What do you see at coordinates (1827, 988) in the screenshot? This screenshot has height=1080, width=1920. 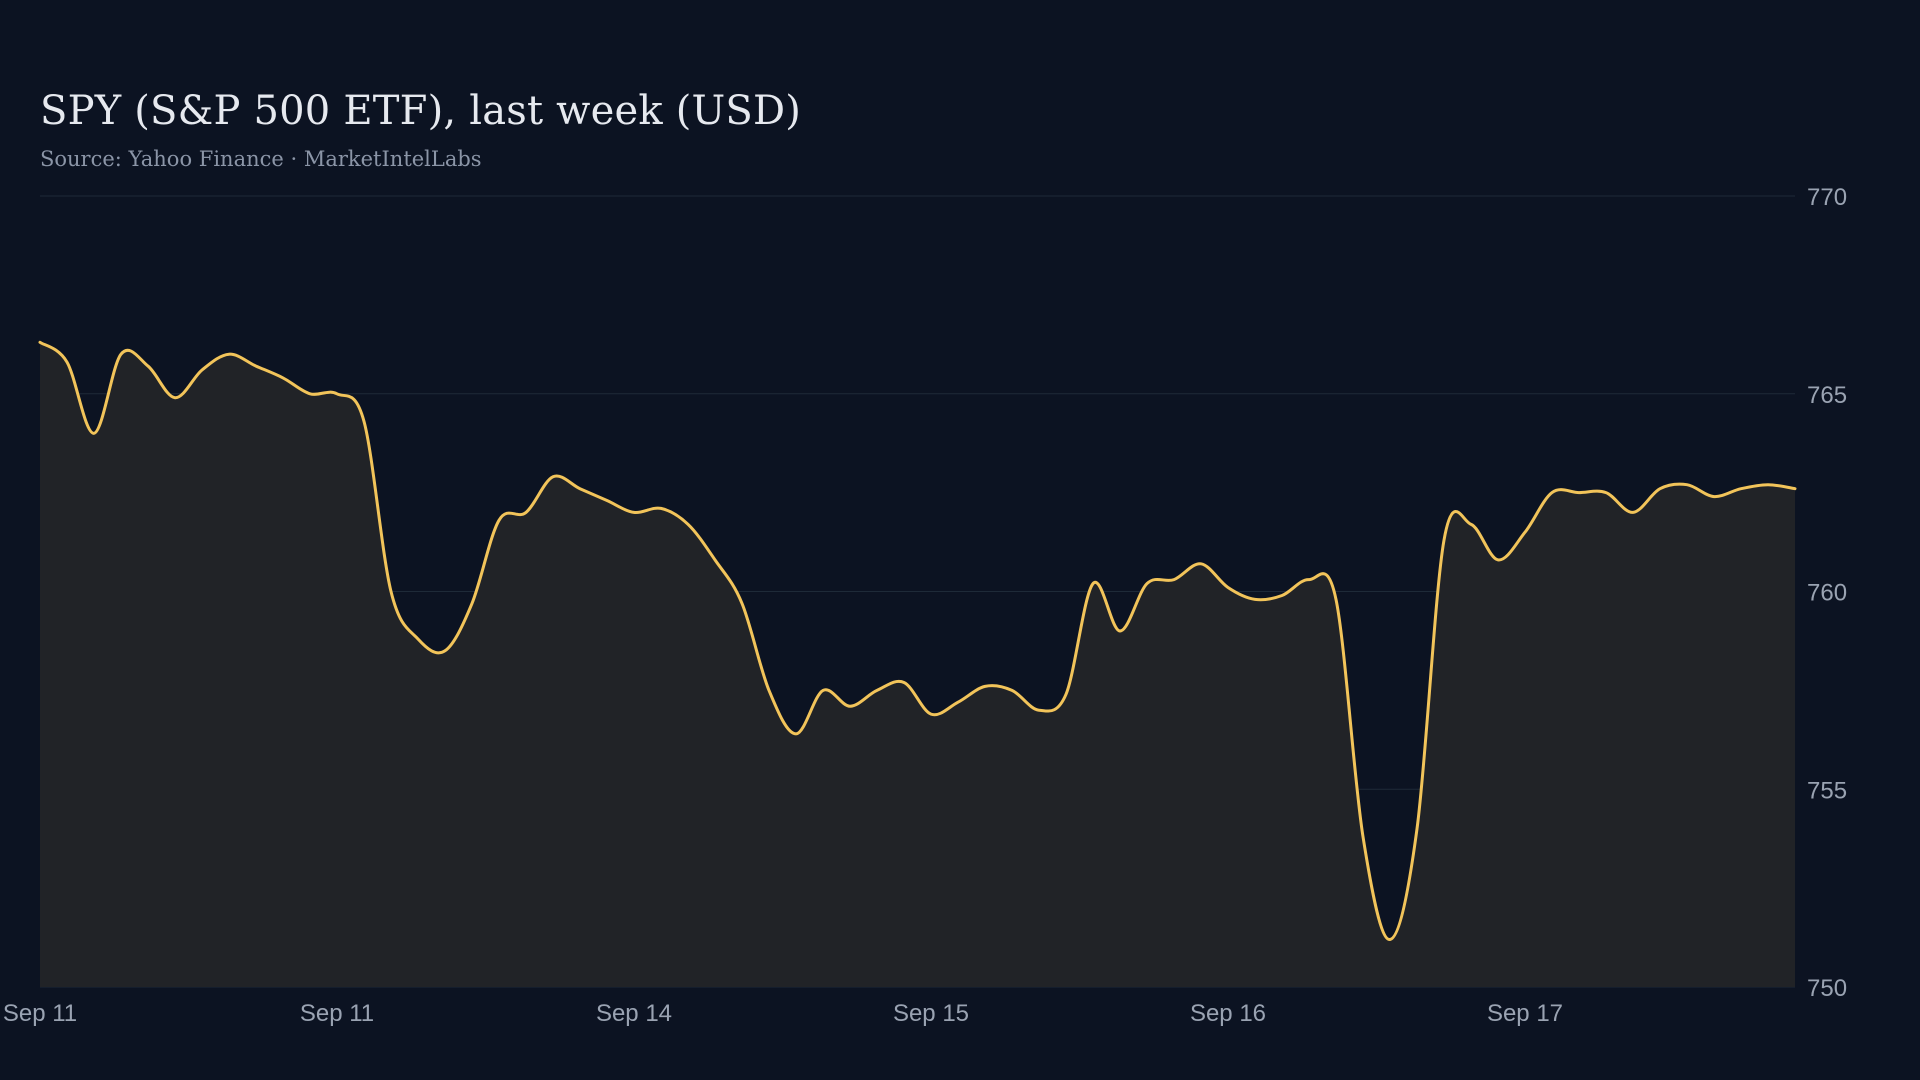 I see `y-tick-label: 750` at bounding box center [1827, 988].